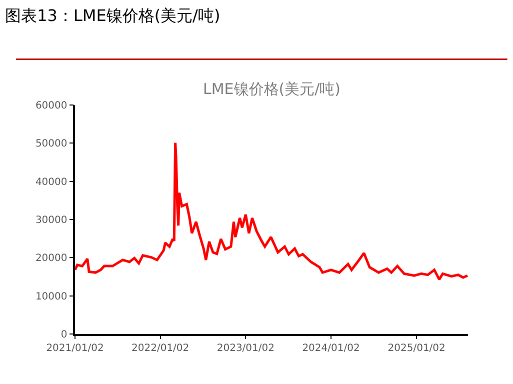  Describe the element at coordinates (75, 348) in the screenshot. I see `x-tick-label: 2021/01/02` at that location.